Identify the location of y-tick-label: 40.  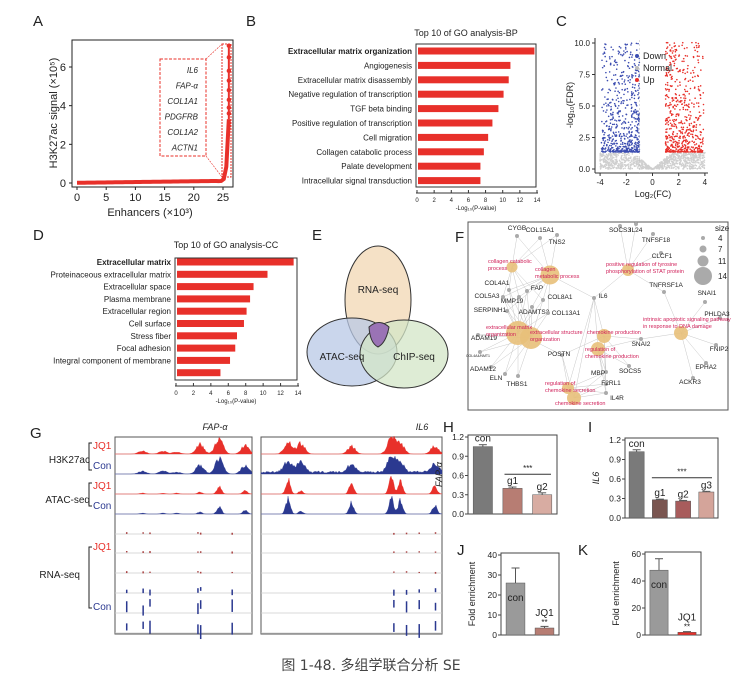
(493, 555).